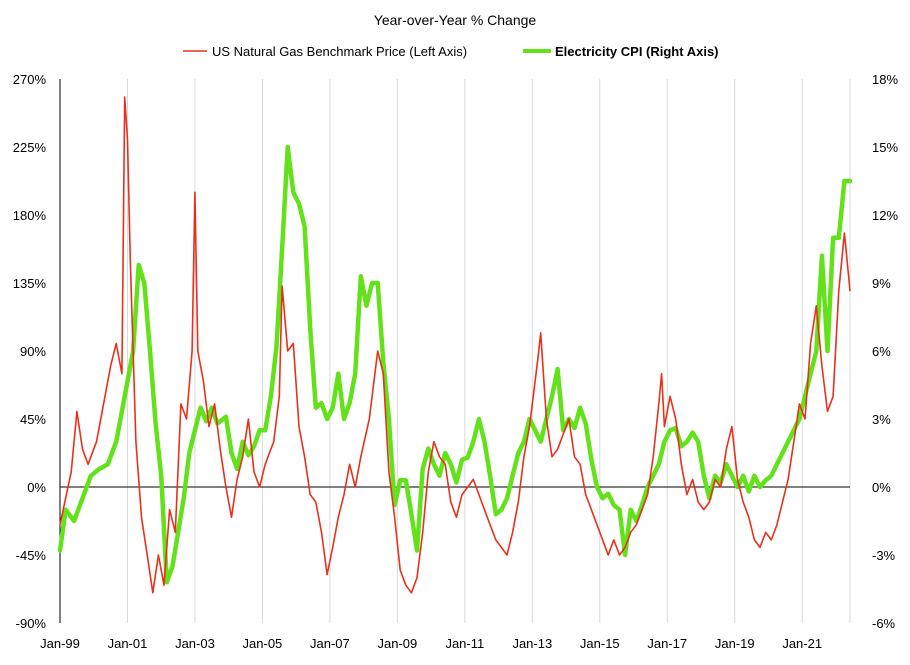 The image size is (910, 665). What do you see at coordinates (31, 555) in the screenshot?
I see `left-tick-label: -45%` at bounding box center [31, 555].